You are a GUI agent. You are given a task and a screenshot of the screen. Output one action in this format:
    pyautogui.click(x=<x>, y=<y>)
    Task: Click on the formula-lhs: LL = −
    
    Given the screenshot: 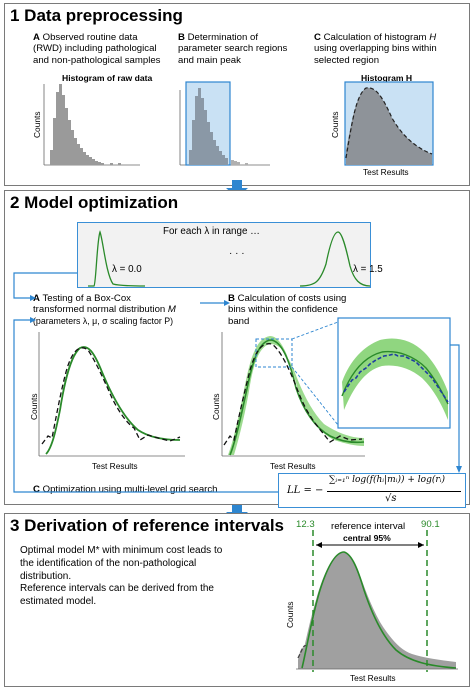 What is the action you would take?
    pyautogui.click(x=305, y=490)
    